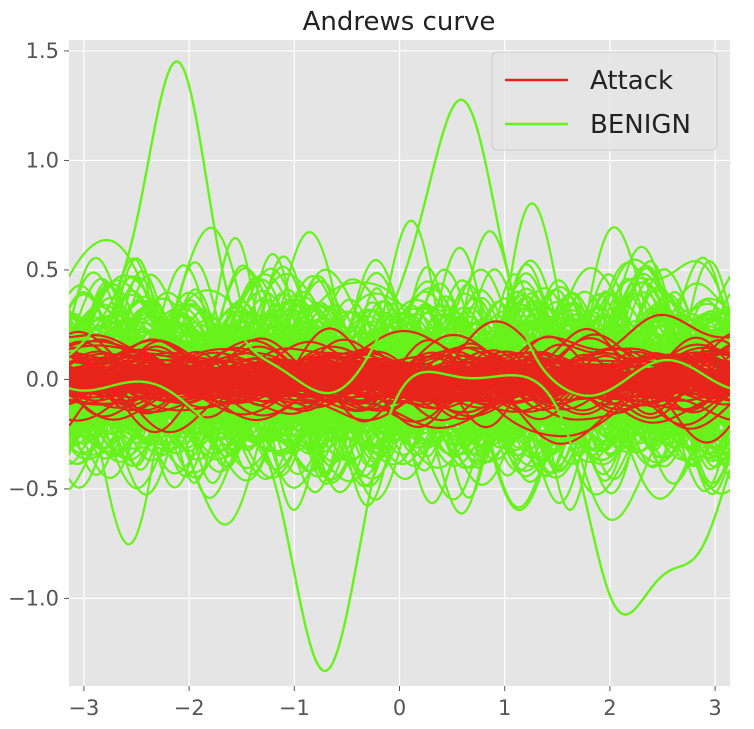  I want to click on y-tick-label: 0.0, so click(42, 379).